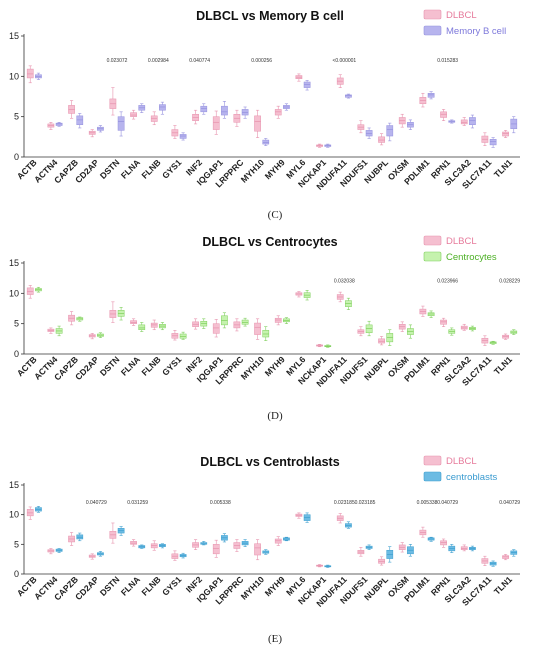  Describe the element at coordinates (16, 544) in the screenshot. I see `y-tick-label: 5` at that location.